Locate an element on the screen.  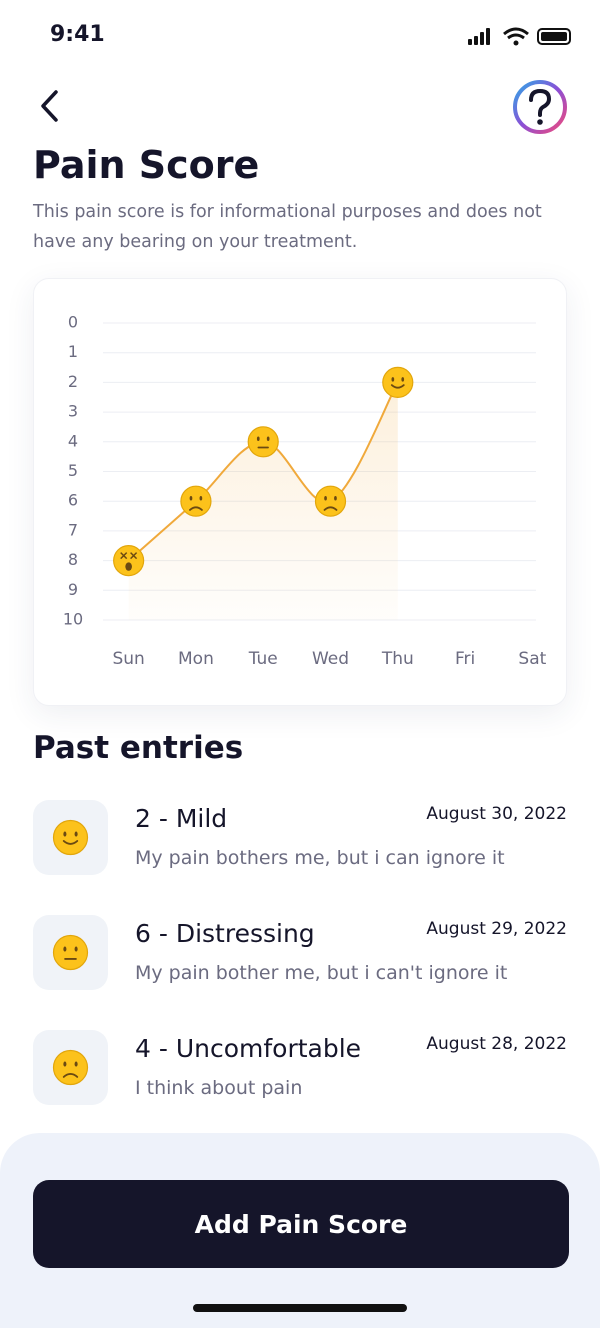
y-tick-label: 7 is located at coordinates (73, 529).